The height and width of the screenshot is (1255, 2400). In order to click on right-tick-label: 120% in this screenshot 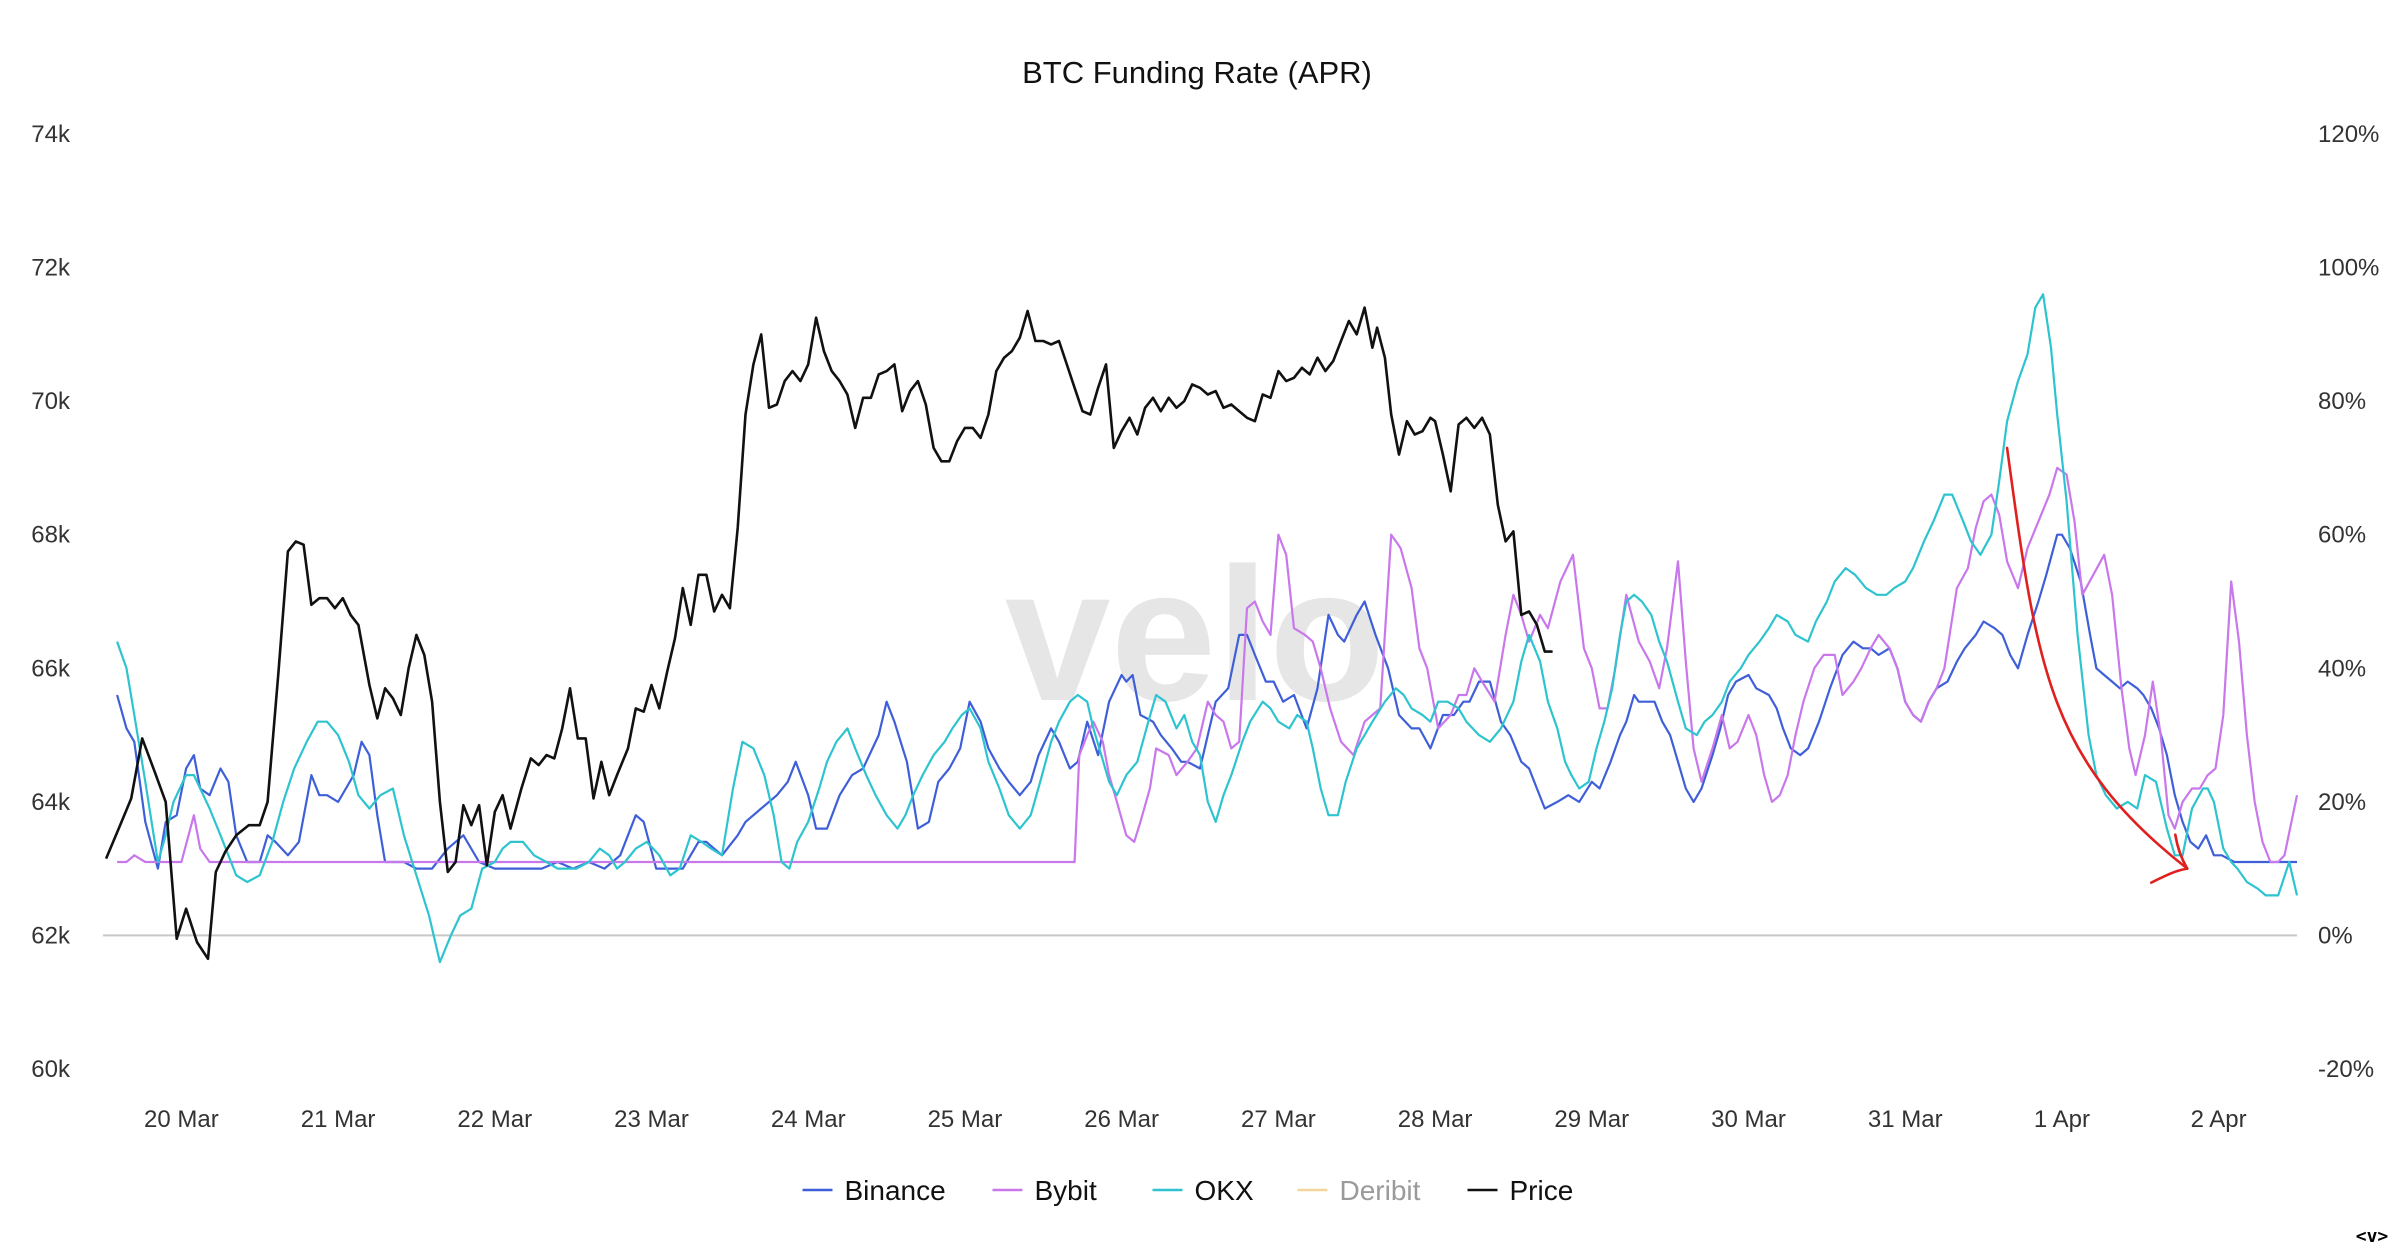, I will do `click(2348, 134)`.